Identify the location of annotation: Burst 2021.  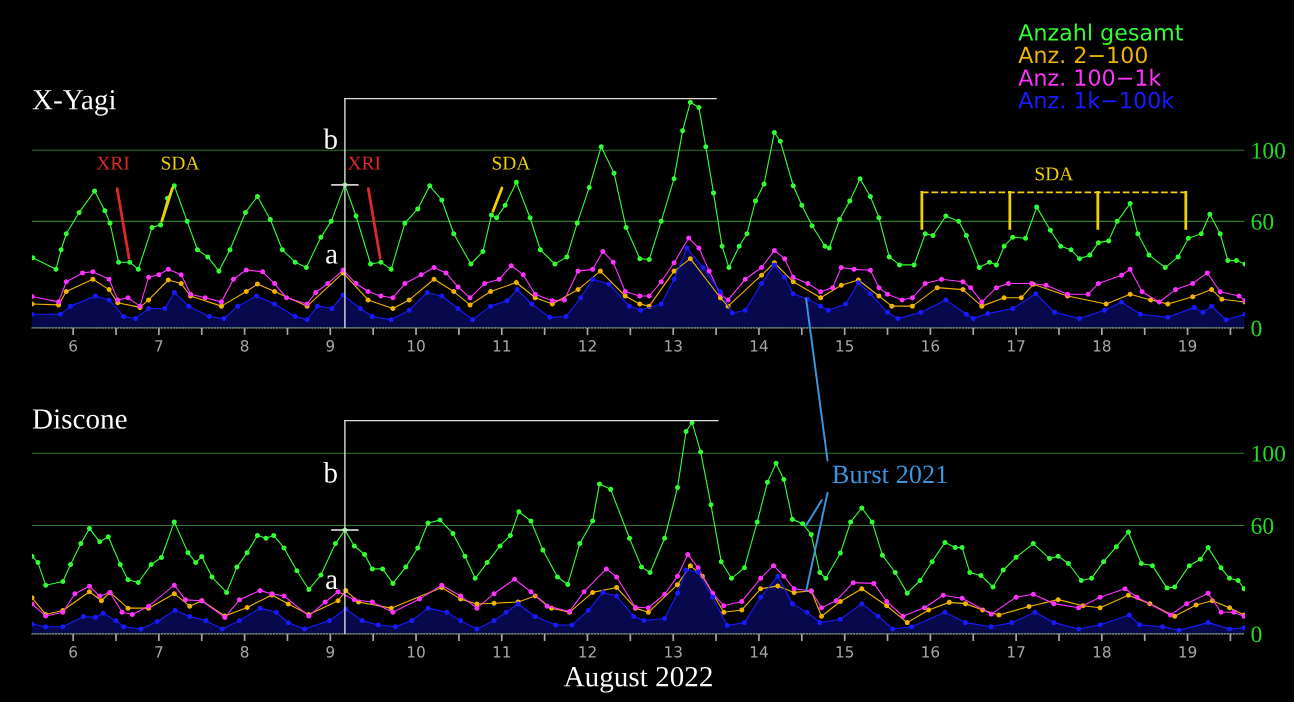
(889, 474).